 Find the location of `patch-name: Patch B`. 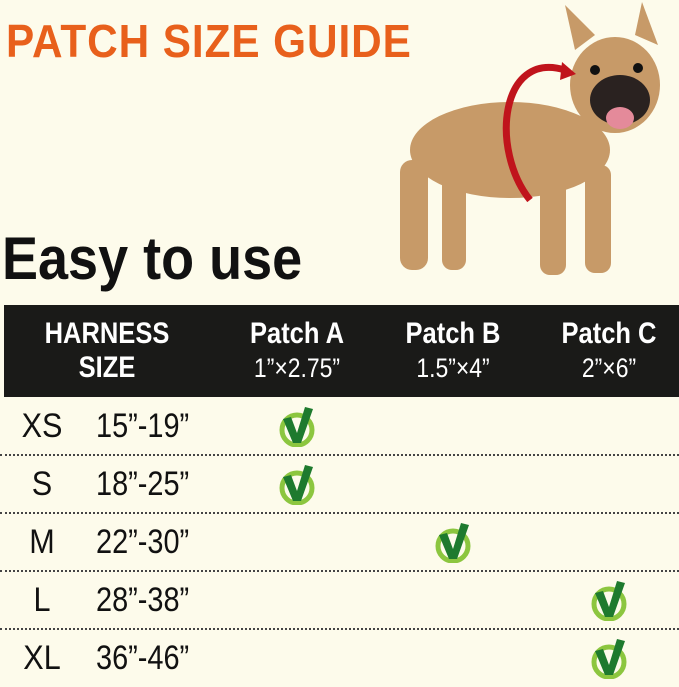

patch-name: Patch B is located at coordinates (453, 333).